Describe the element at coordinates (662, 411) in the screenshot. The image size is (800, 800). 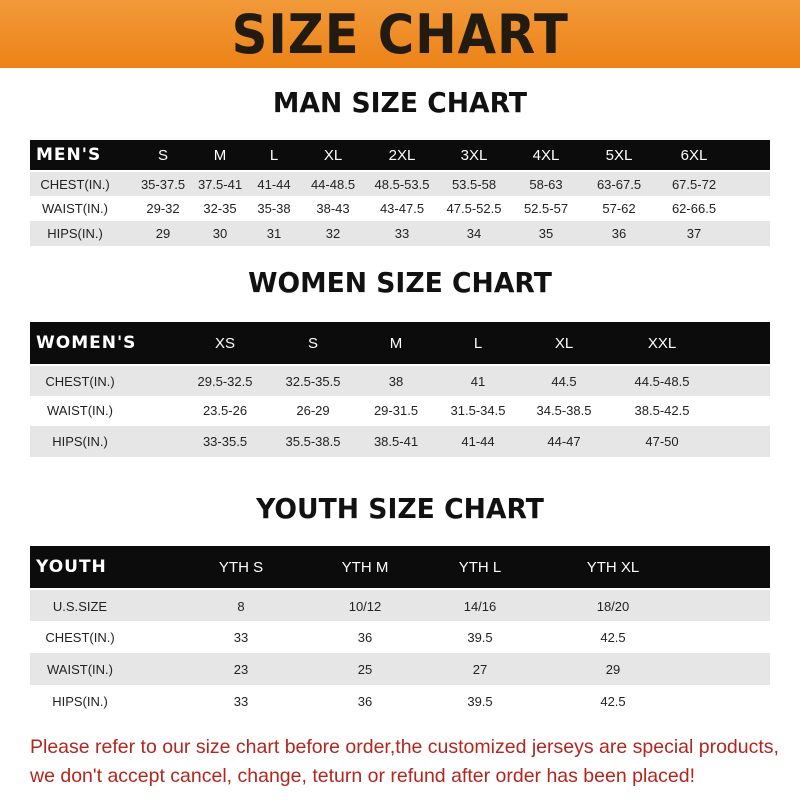
I see `value-cell: 38.5-42.5` at that location.